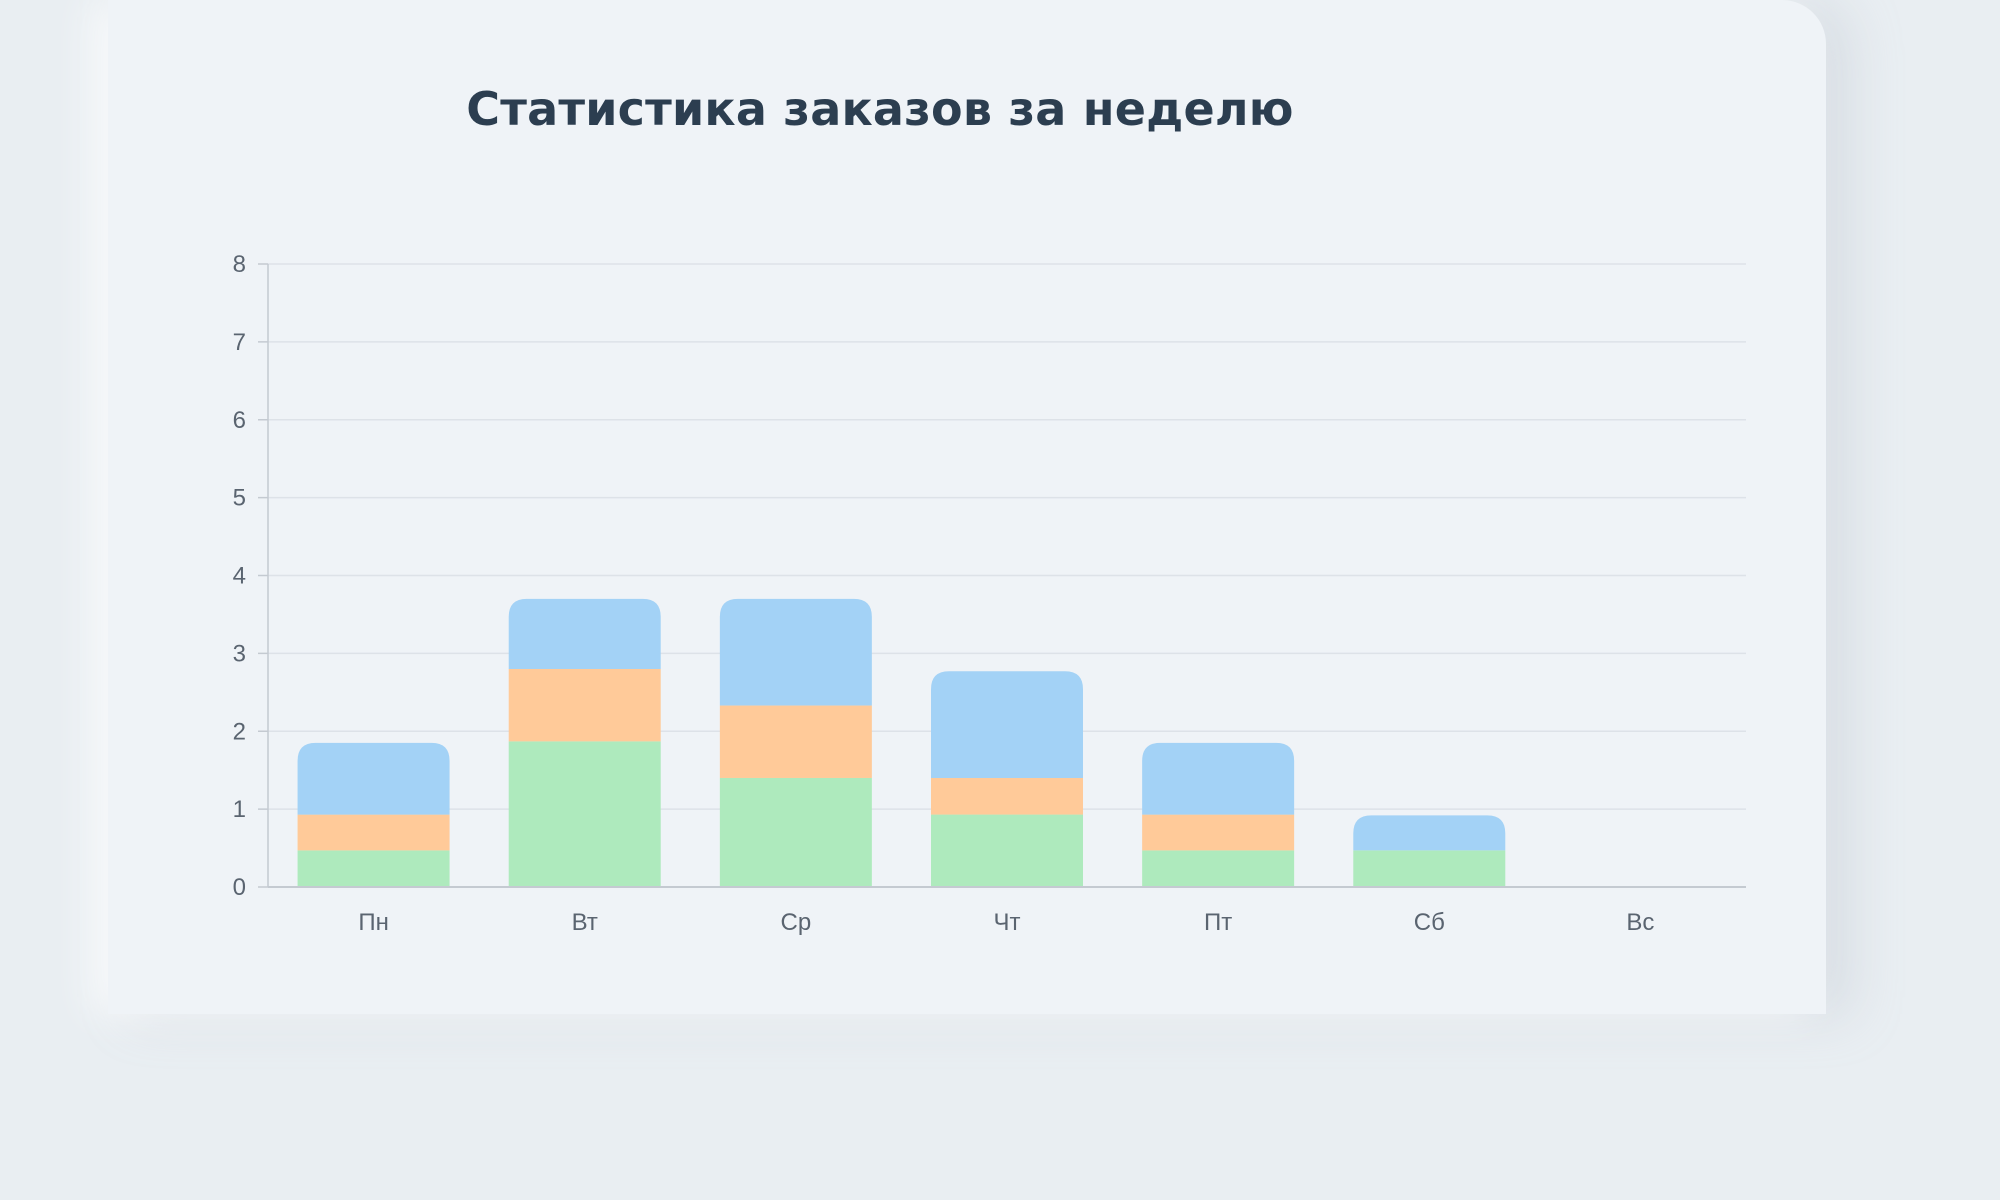  What do you see at coordinates (239, 498) in the screenshot?
I see `y-tick-label: 5` at bounding box center [239, 498].